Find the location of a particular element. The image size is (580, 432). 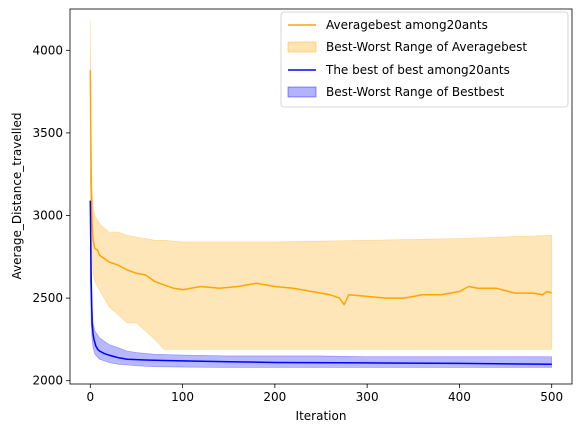

legend-swatch-bestbest-range is located at coordinates (302, 92).